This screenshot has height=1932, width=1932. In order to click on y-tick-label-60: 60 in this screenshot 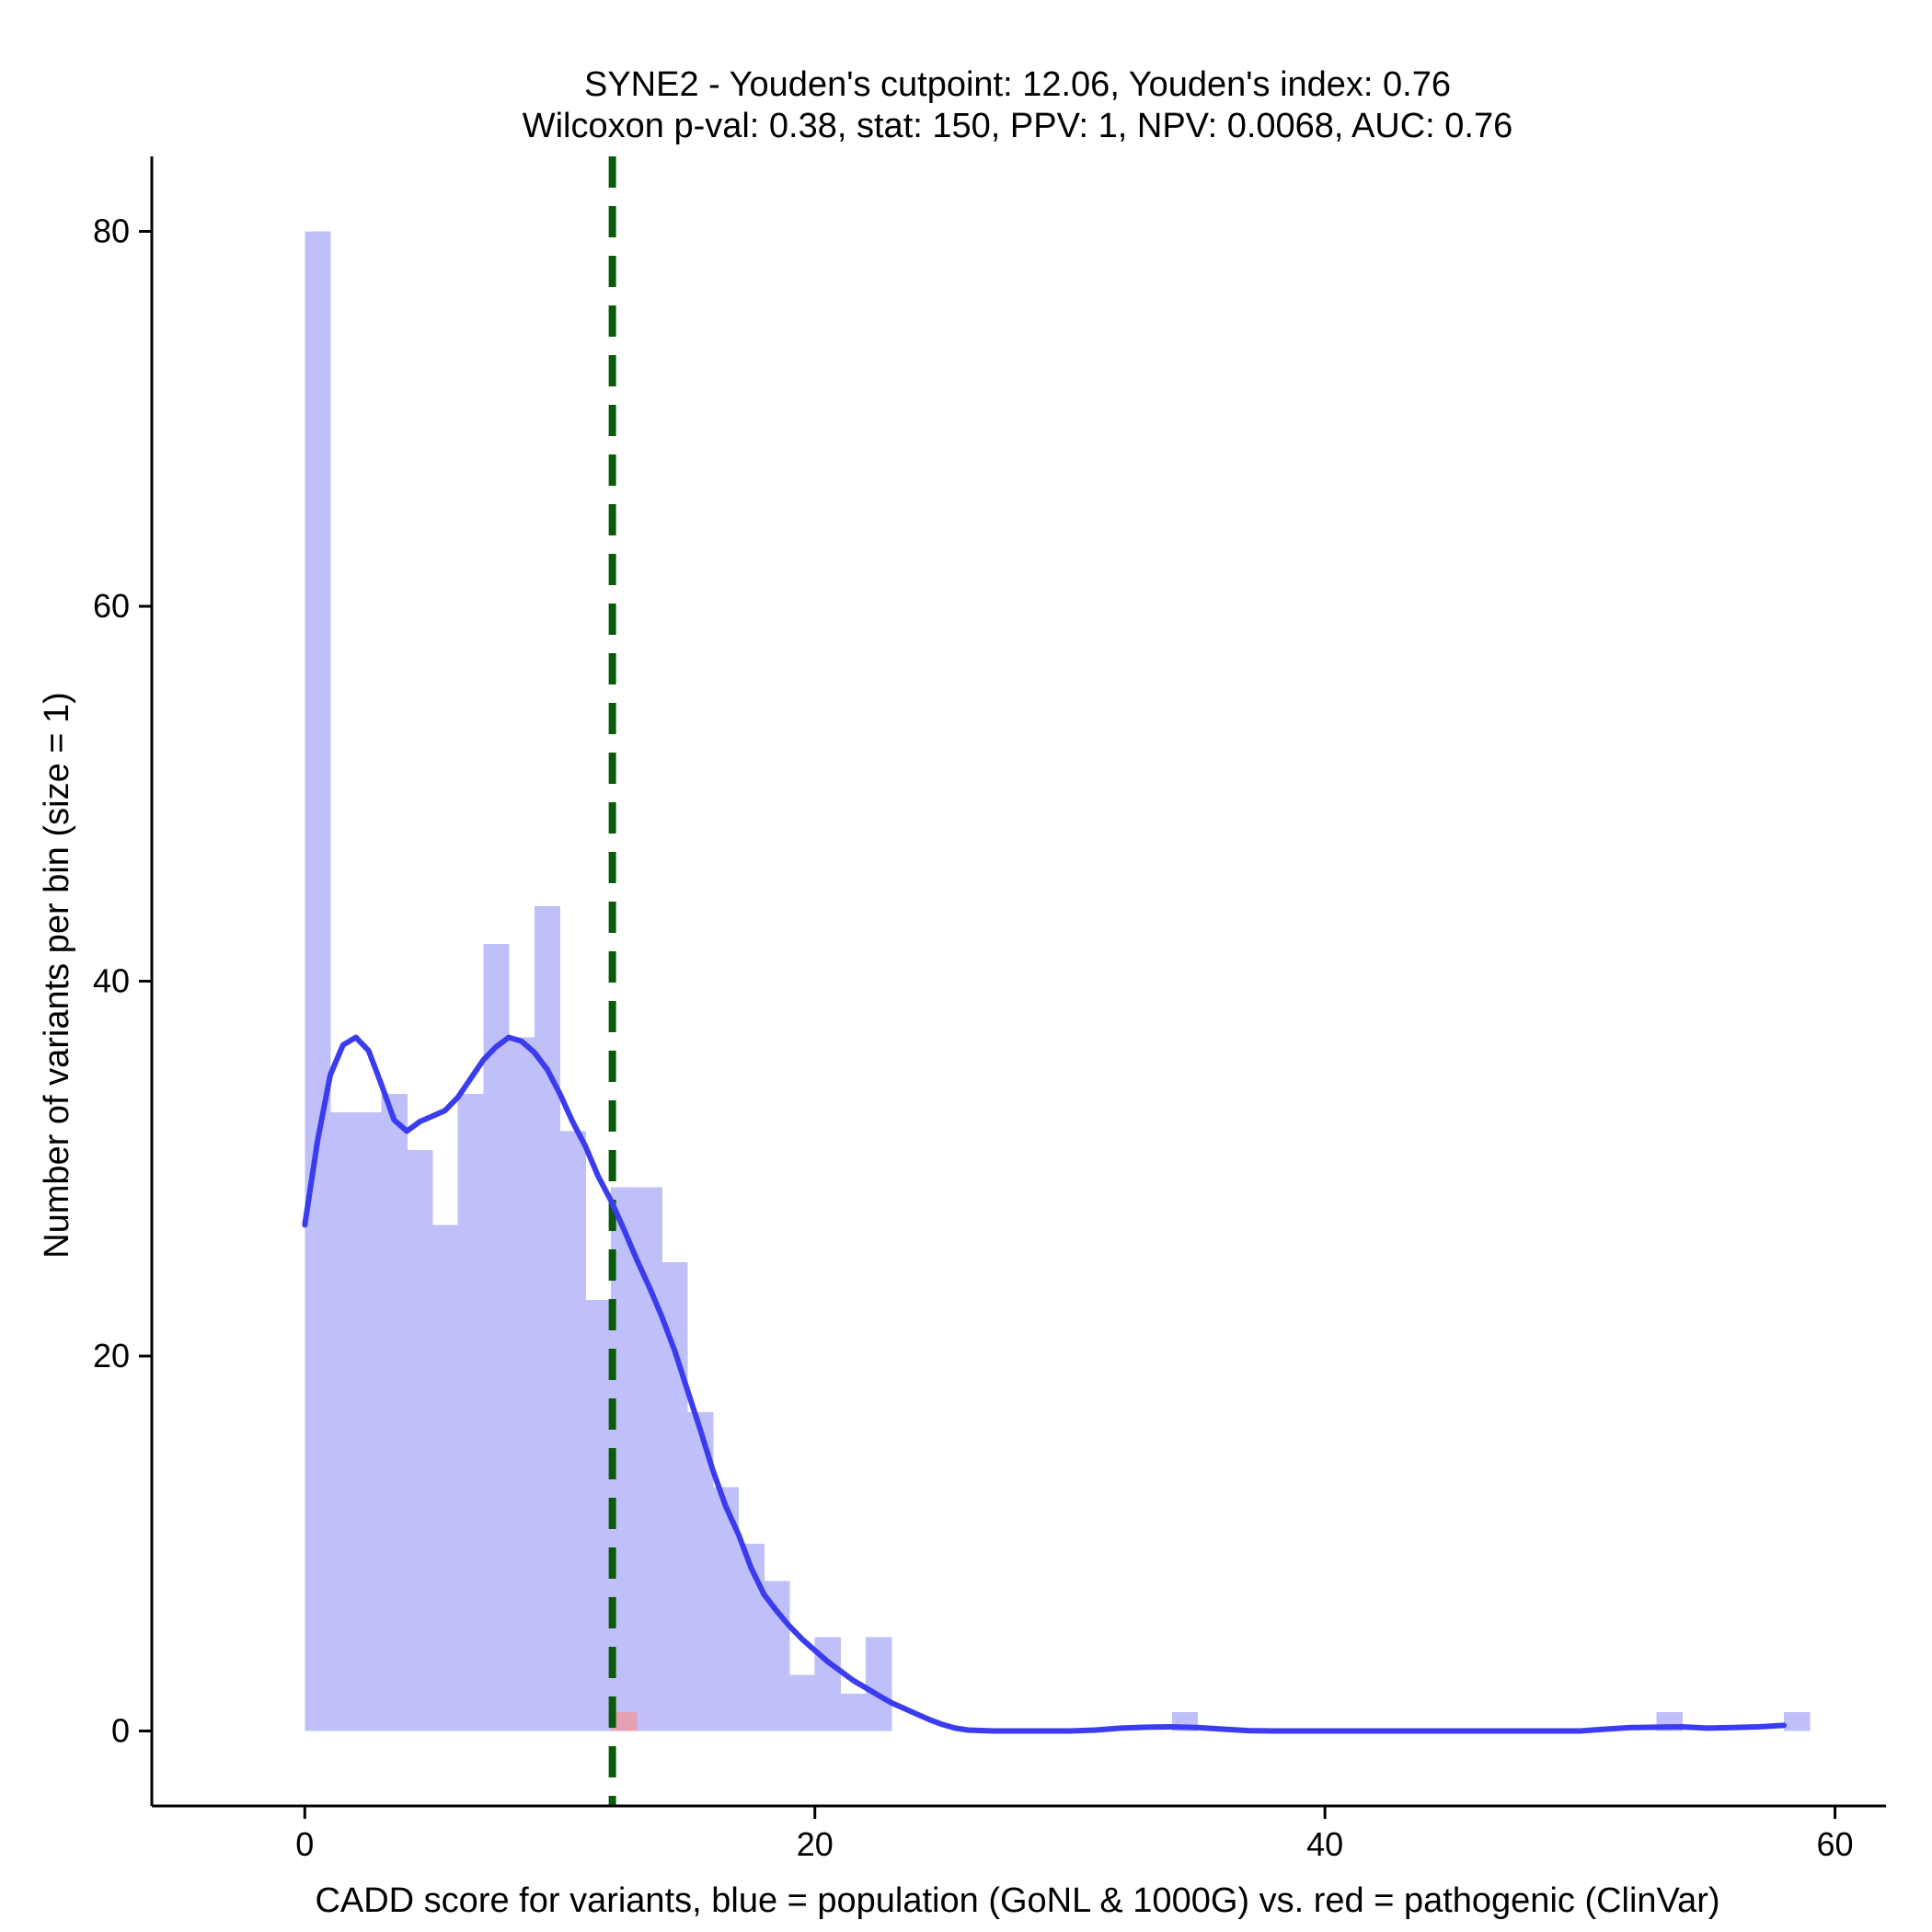, I will do `click(111, 606)`.